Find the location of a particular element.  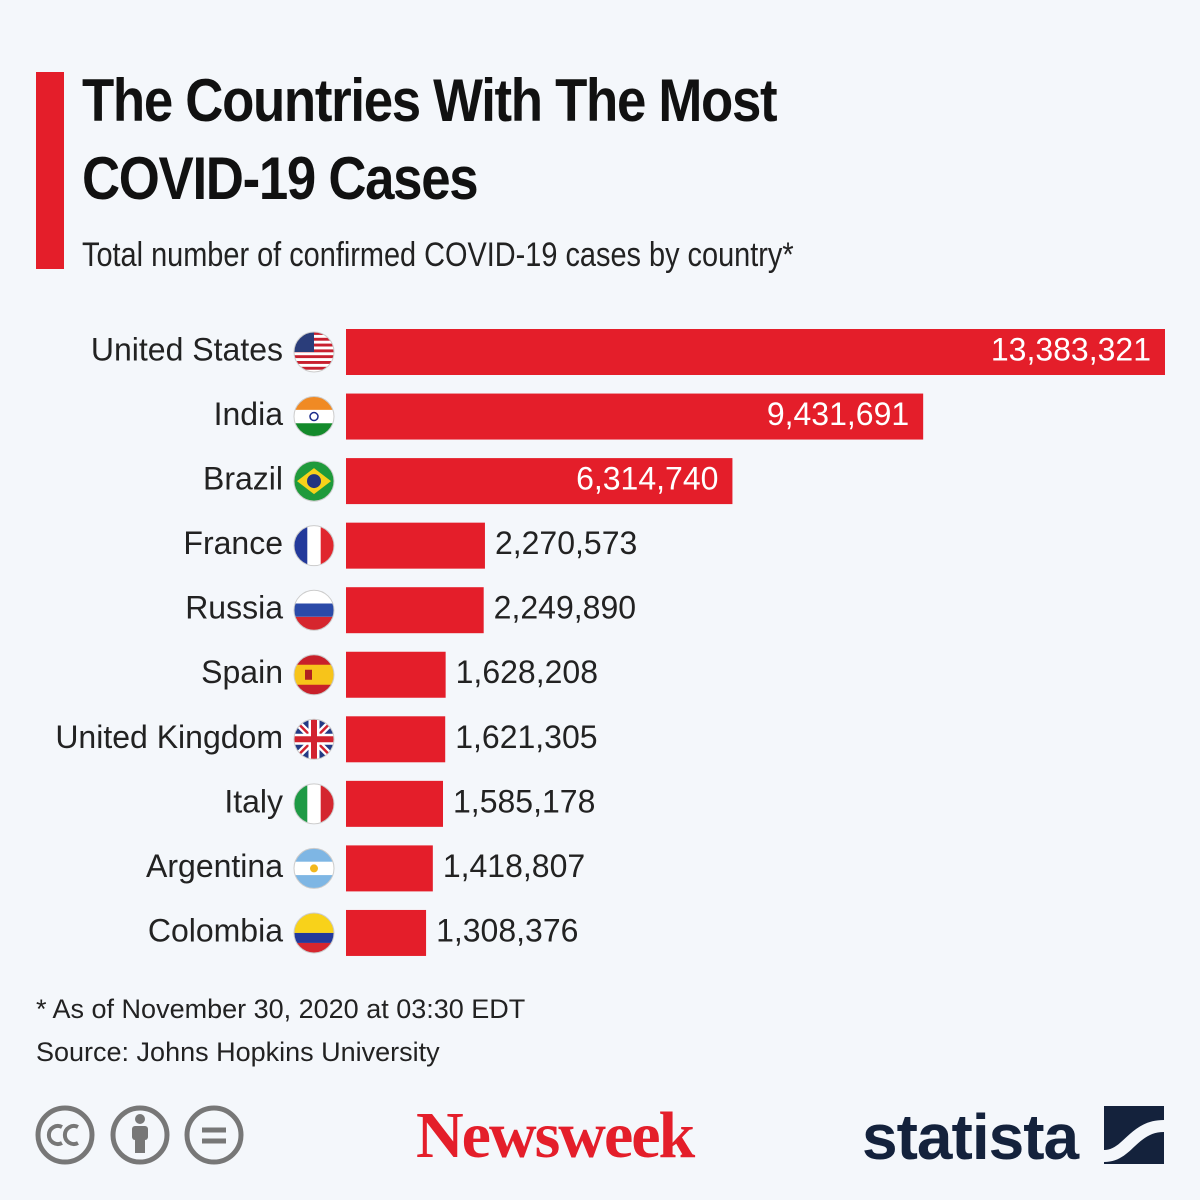

category-label: Colombia is located at coordinates (215, 930).